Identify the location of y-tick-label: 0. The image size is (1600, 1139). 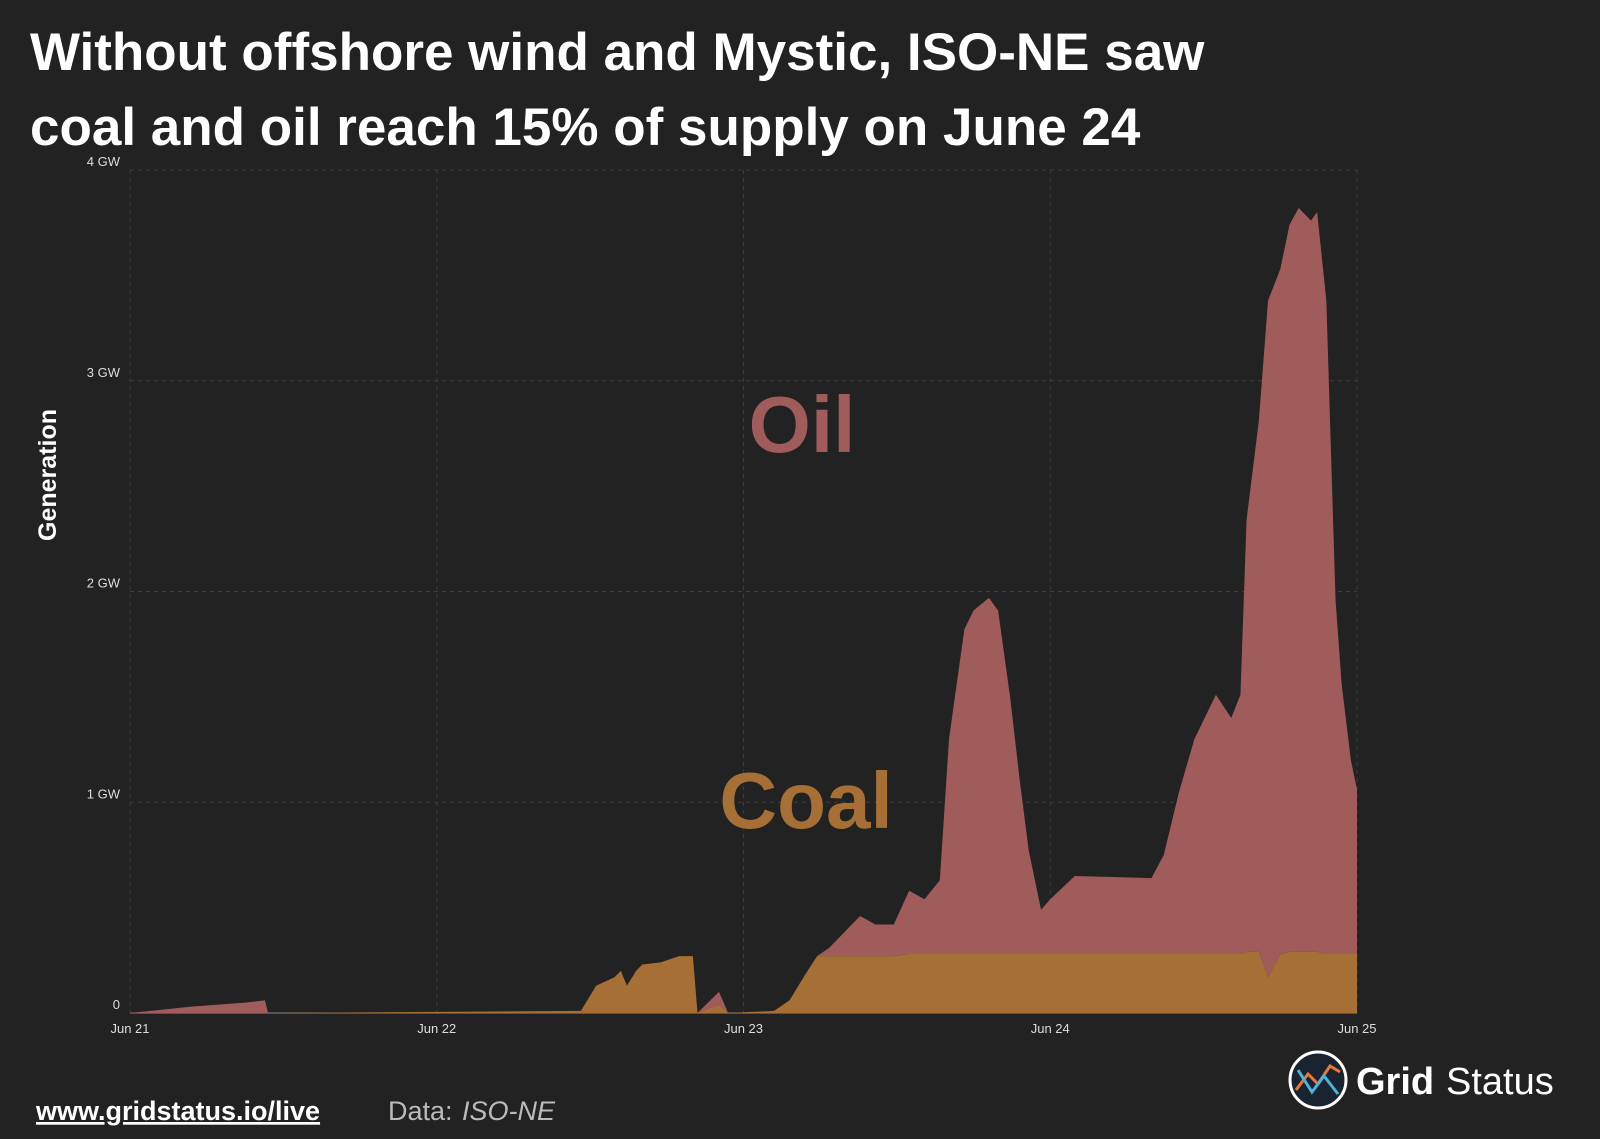
(116, 1004).